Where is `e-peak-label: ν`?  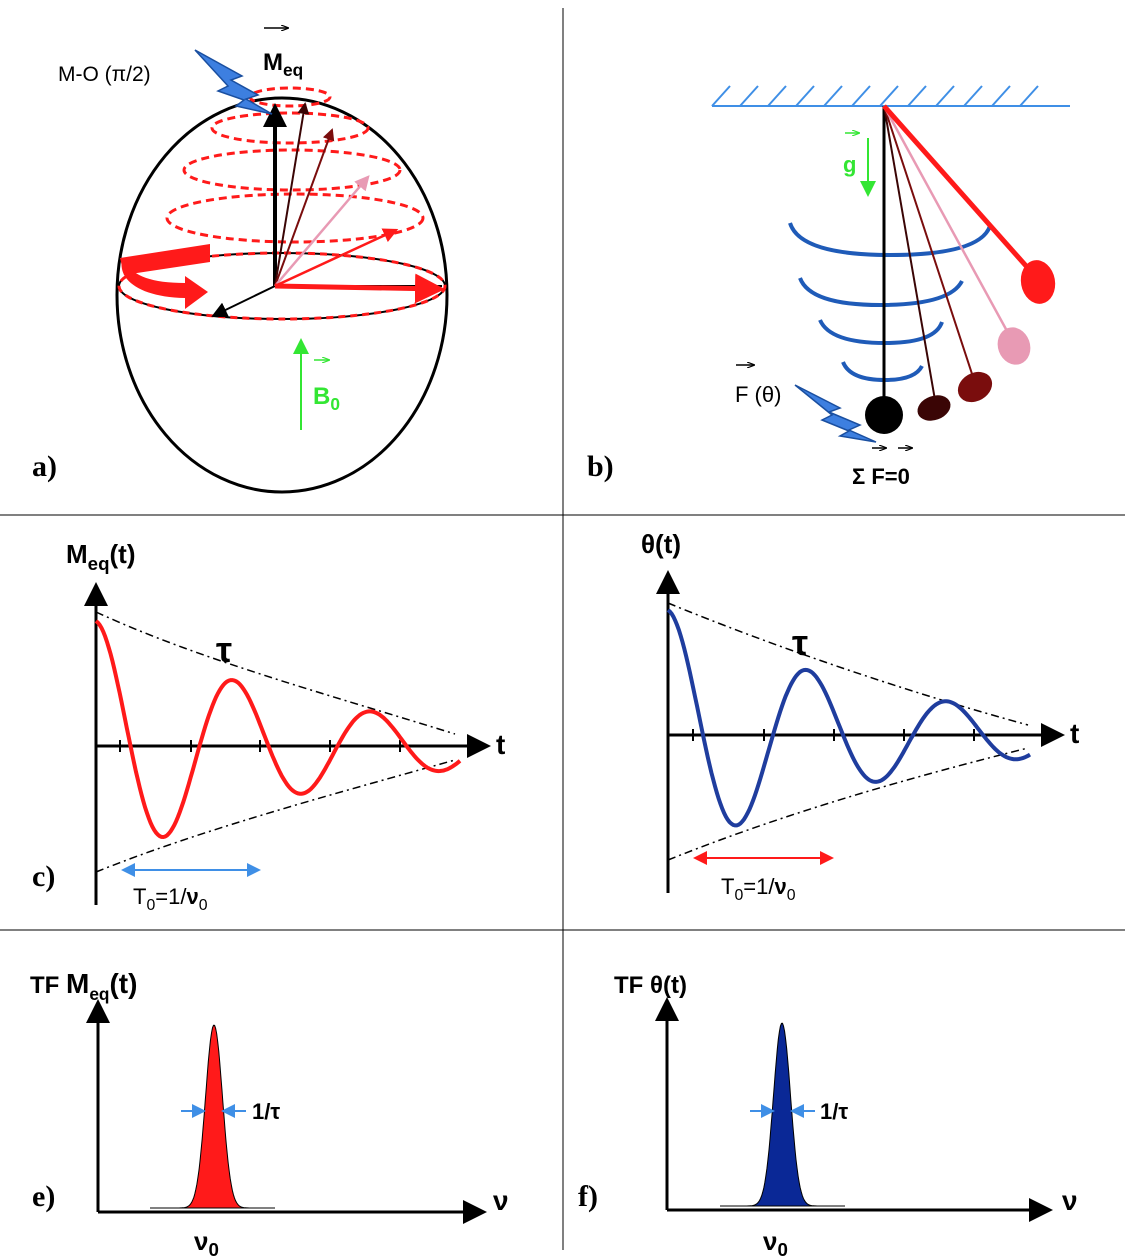 e-peak-label: ν is located at coordinates (201, 1241).